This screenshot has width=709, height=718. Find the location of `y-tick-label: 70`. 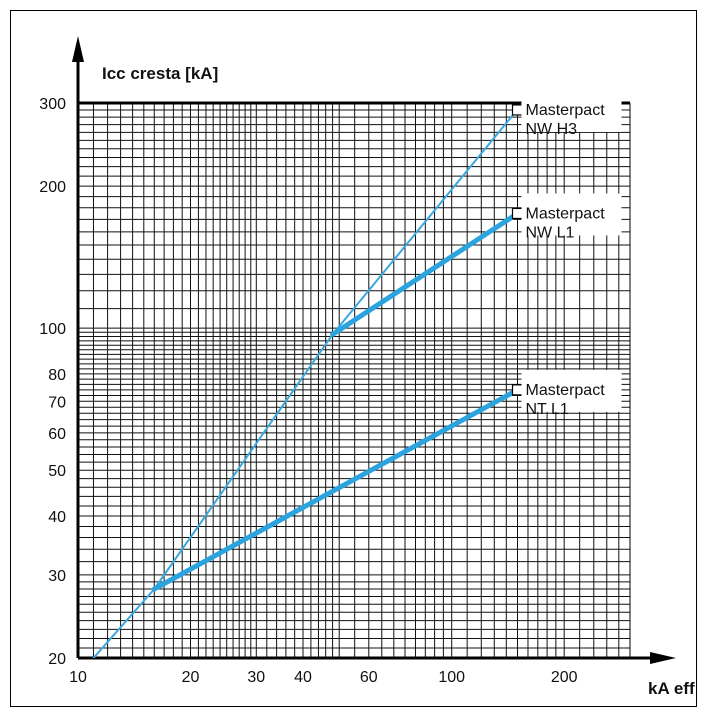

y-tick-label: 70 is located at coordinates (57, 402).